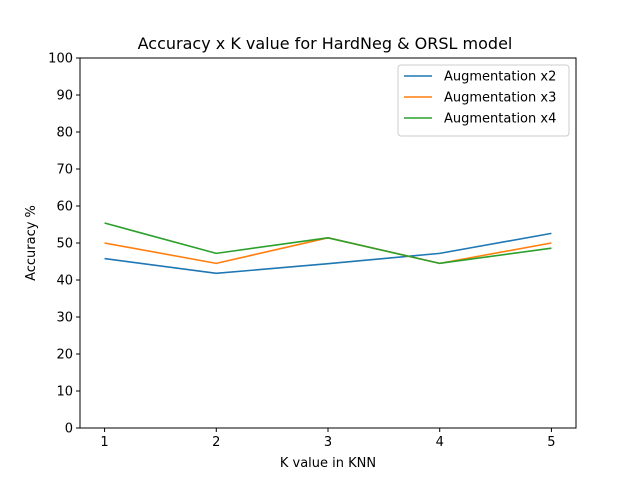 The width and height of the screenshot is (640, 480). I want to click on series-lines, so click(328, 248).